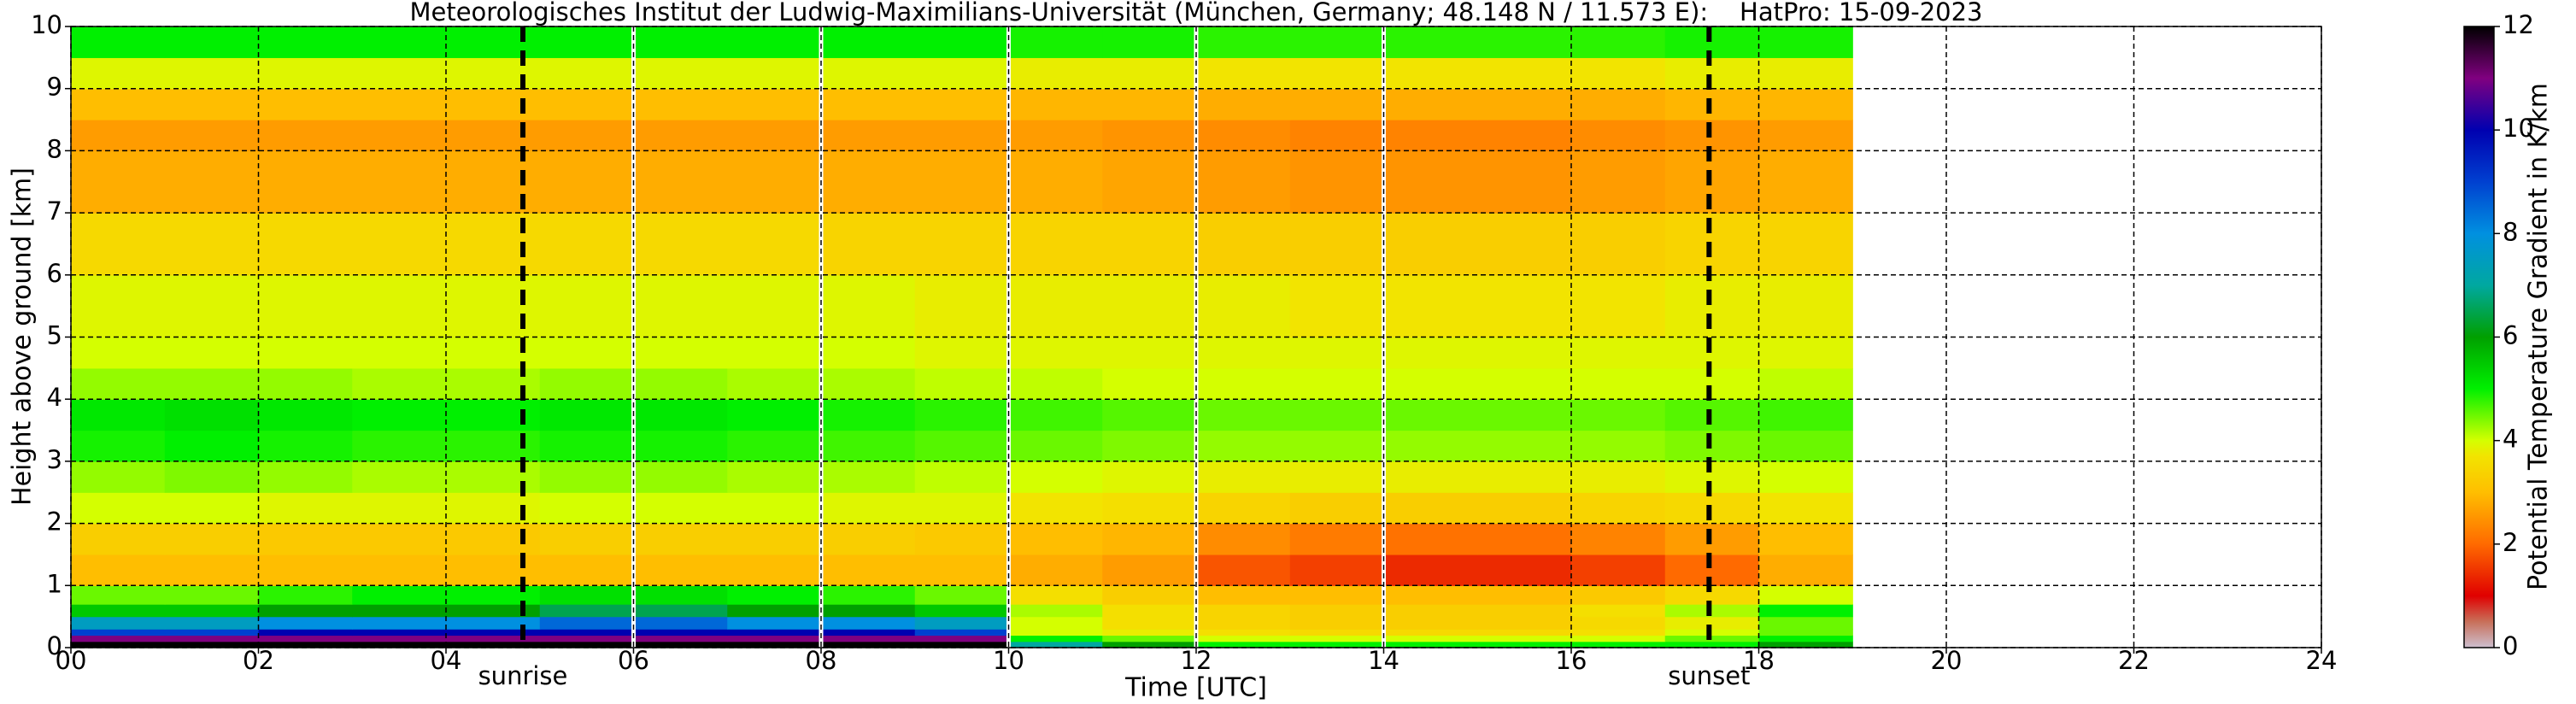 This screenshot has width=2576, height=704. I want to click on colorbar-tick-label: 4, so click(2510, 439).